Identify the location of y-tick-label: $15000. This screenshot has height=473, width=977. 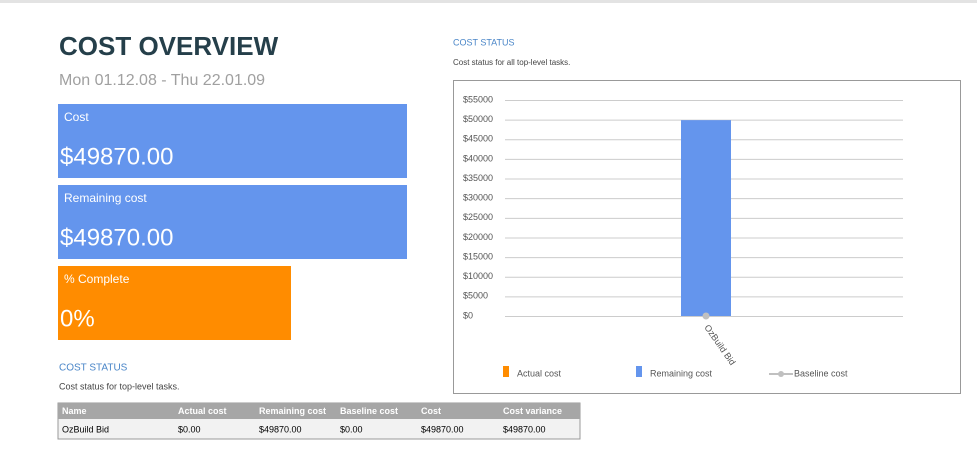
(478, 256).